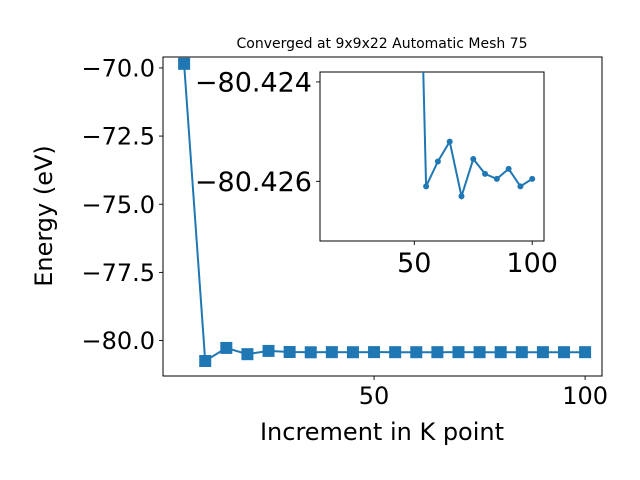  I want to click on main-y-tick-label: −72.5, so click(118, 137).